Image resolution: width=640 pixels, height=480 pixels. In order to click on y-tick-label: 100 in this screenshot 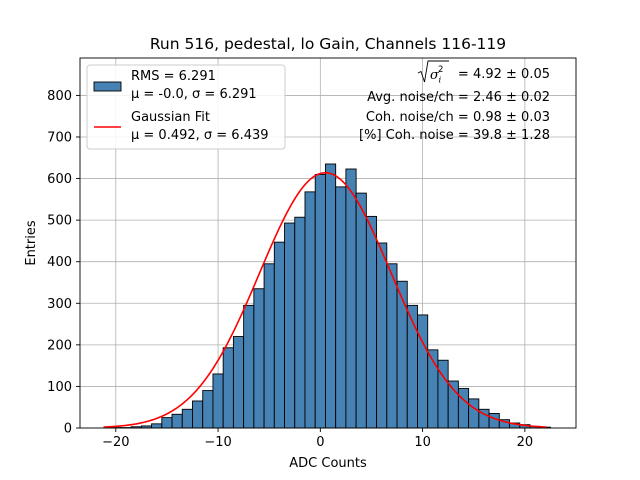, I will do `click(59, 387)`.